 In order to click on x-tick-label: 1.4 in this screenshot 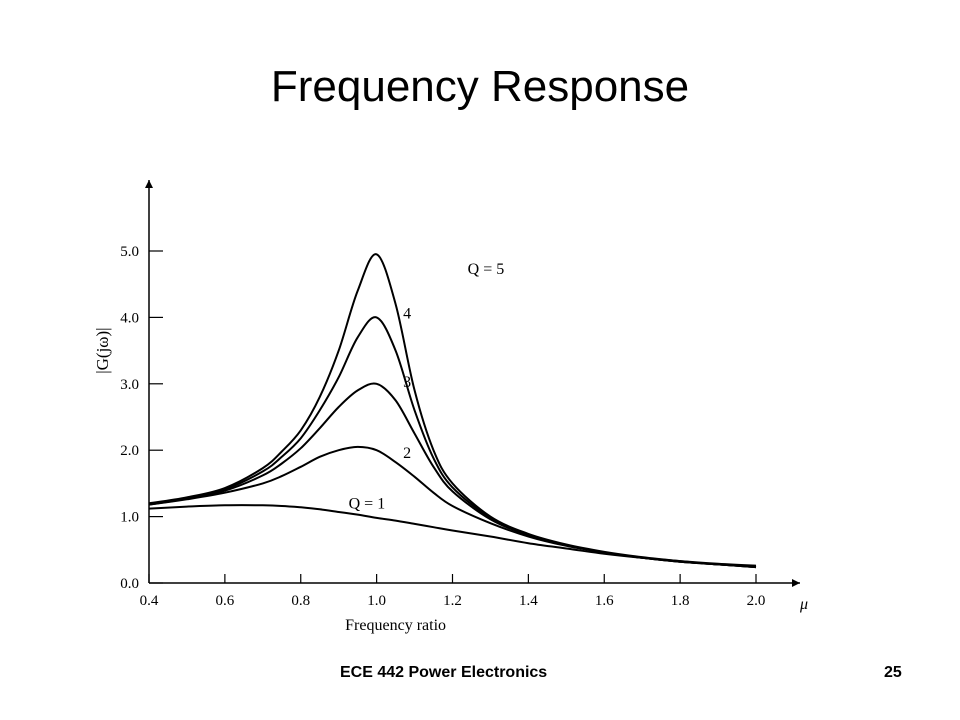, I will do `click(528, 601)`.